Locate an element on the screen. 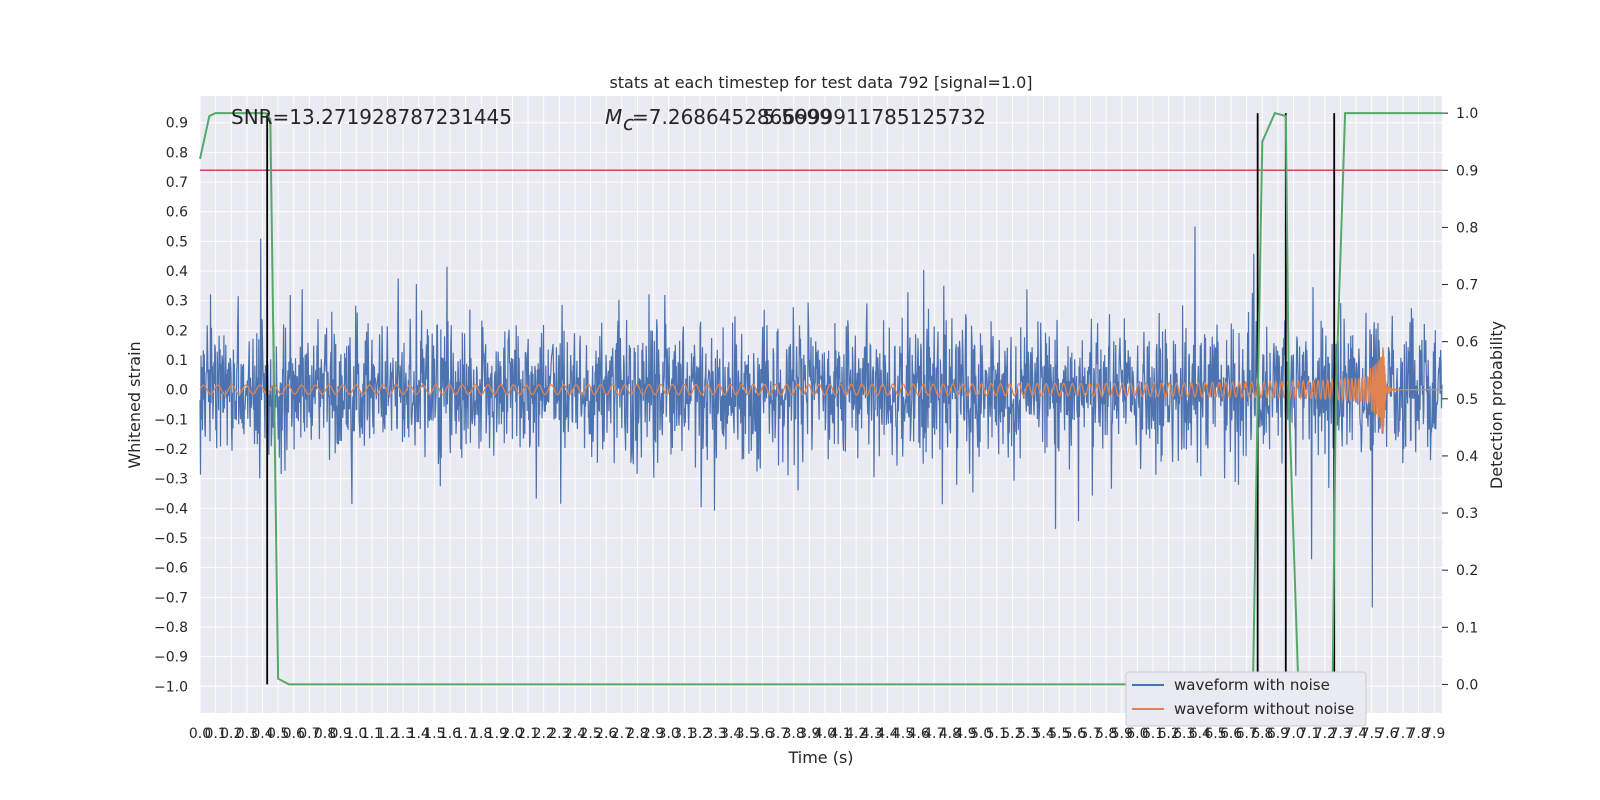  y-tick-label: 0.3 is located at coordinates (177, 302).